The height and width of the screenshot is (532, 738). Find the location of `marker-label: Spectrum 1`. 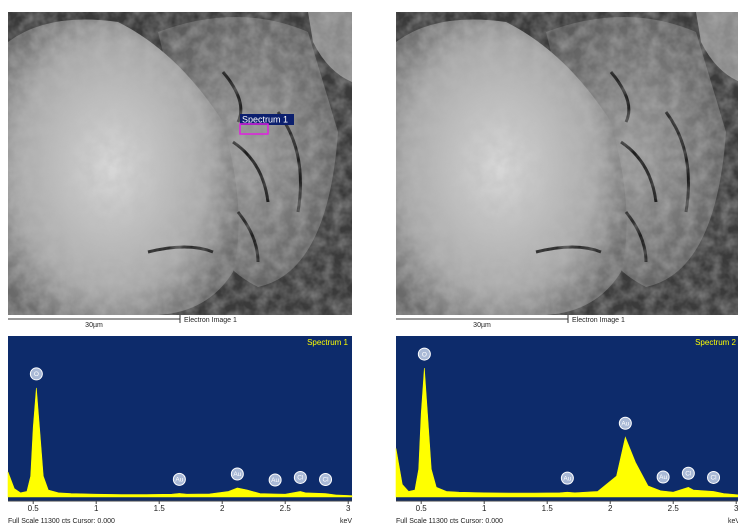

marker-label: Spectrum 1 is located at coordinates (265, 119).